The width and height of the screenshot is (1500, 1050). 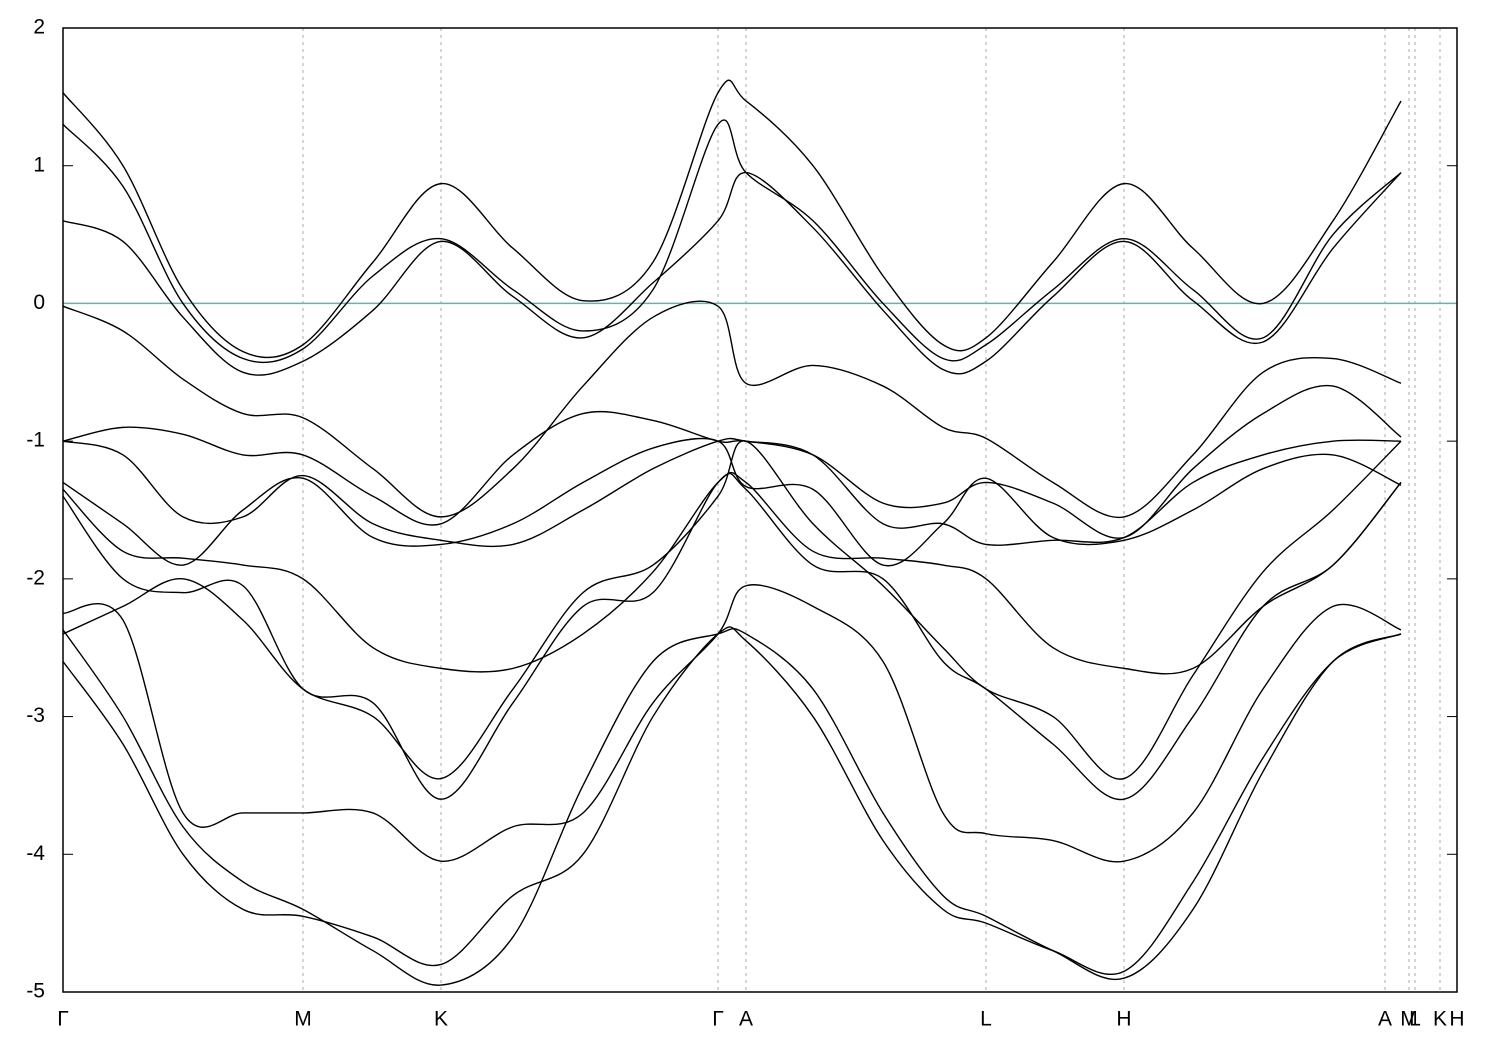 I want to click on y-tick-label: -2, so click(x=35, y=577).